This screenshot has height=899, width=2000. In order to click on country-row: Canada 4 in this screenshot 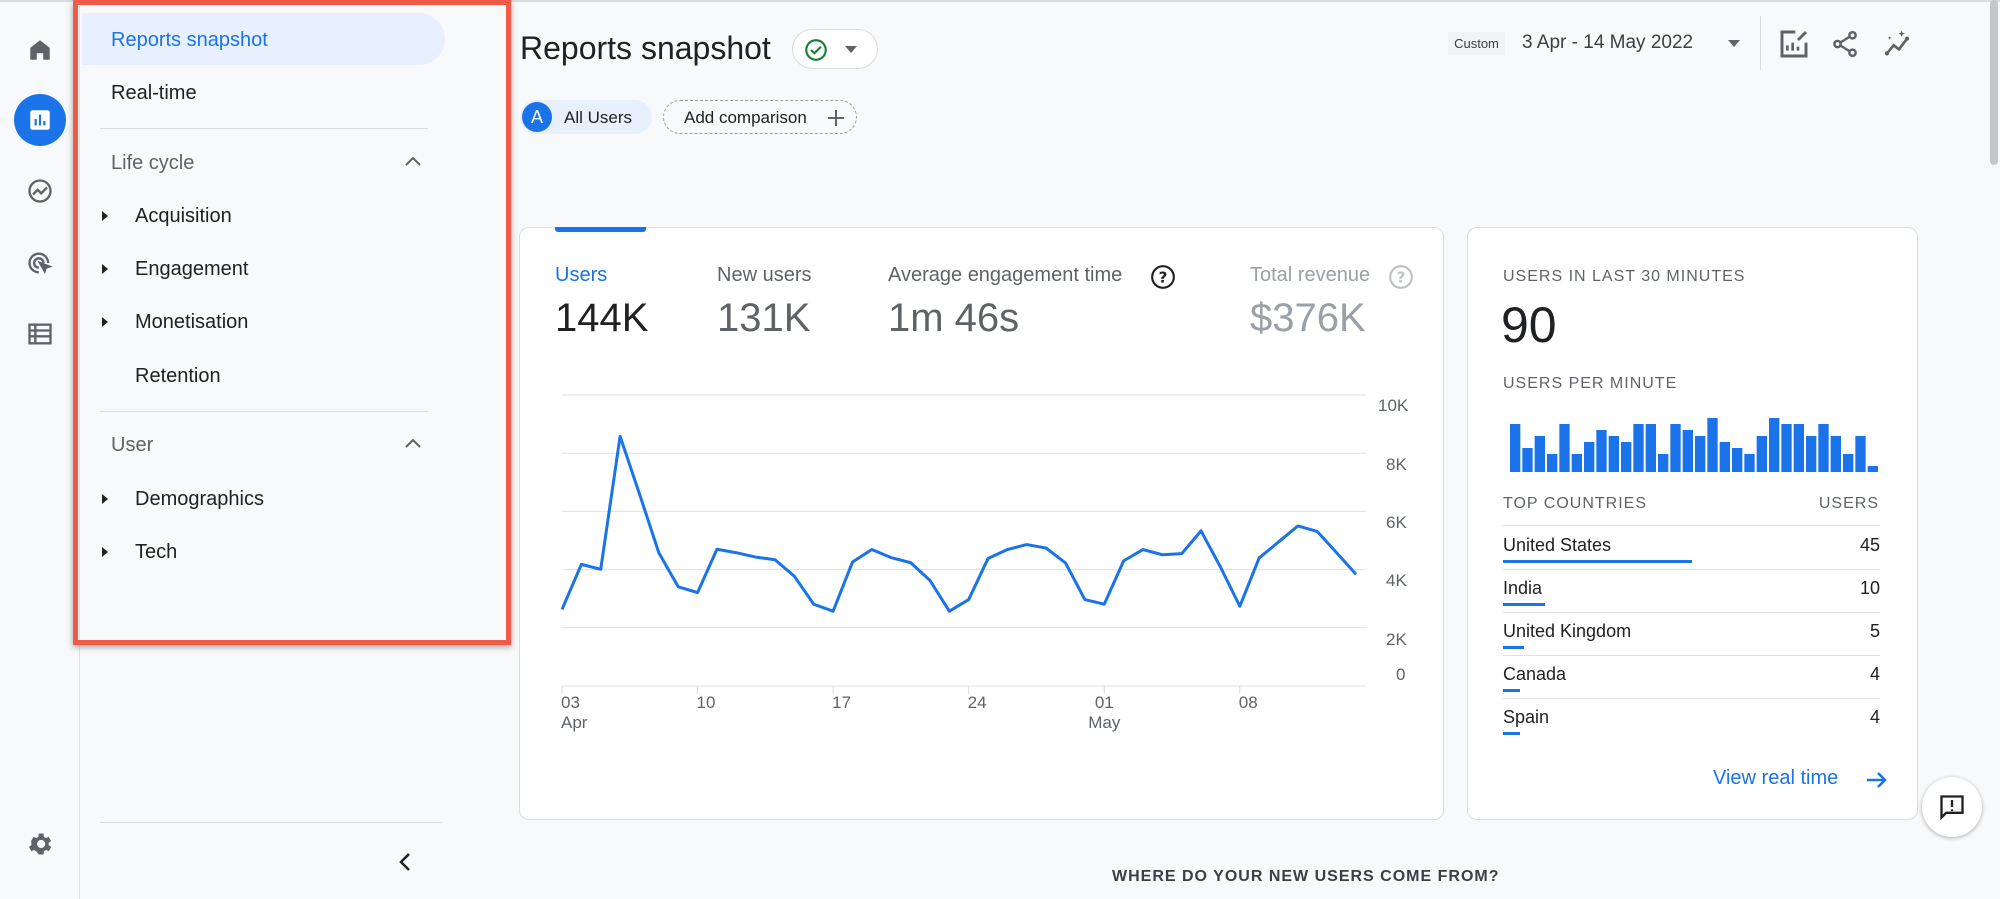, I will do `click(1691, 677)`.